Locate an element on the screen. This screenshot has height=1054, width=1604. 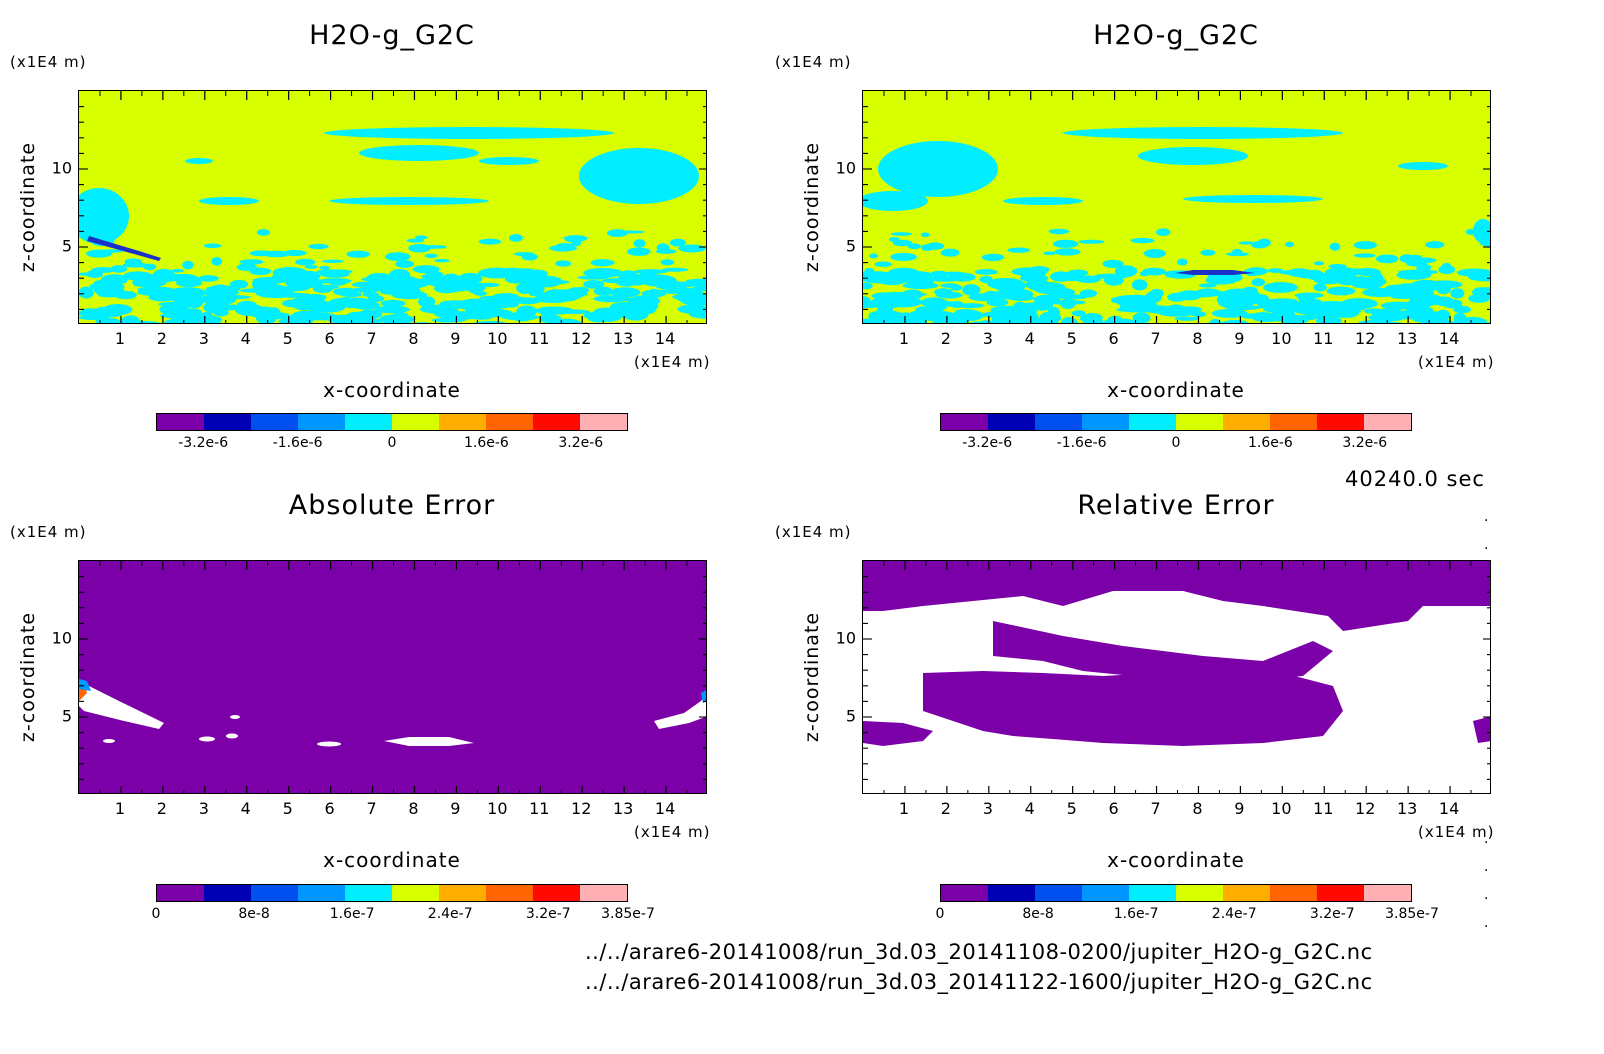
error-streak is located at coordinates (121, 705).